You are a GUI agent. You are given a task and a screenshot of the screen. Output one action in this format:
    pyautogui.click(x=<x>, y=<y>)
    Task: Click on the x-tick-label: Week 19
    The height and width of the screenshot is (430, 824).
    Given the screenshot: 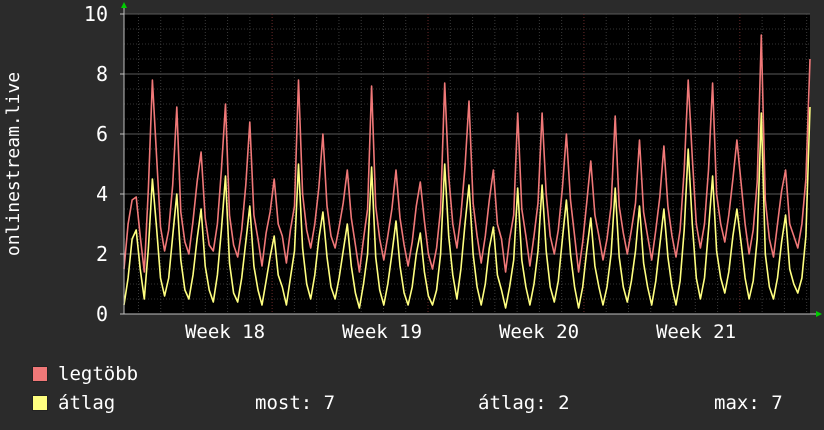 What is the action you would take?
    pyautogui.click(x=382, y=332)
    